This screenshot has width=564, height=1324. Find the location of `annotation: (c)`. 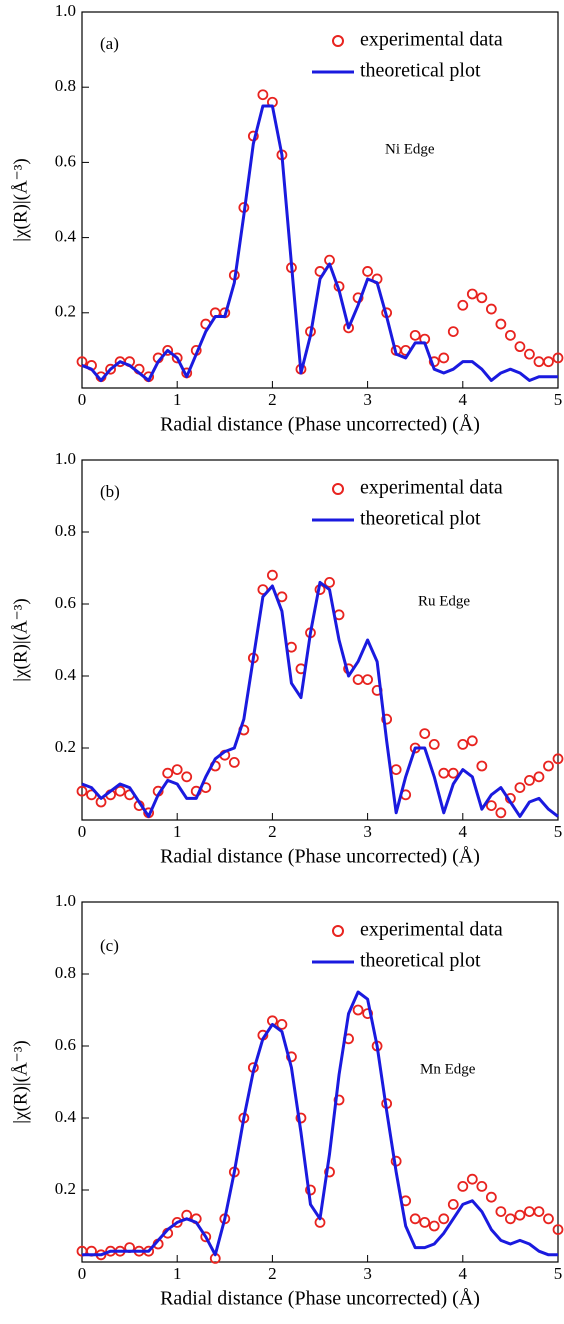

annotation: (c) is located at coordinates (109, 945).